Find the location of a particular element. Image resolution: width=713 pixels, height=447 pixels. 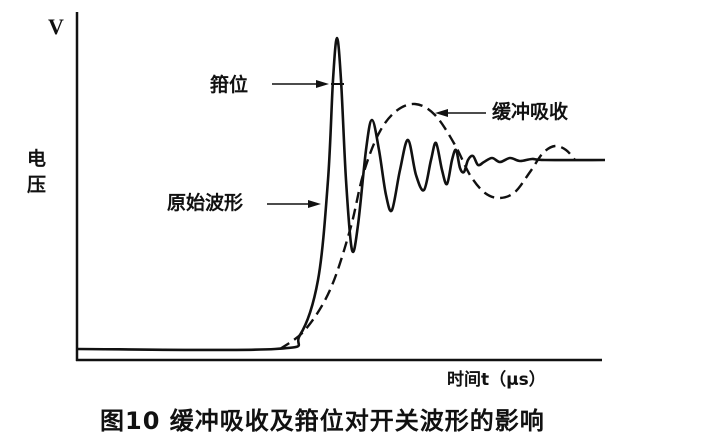

annotation-clamp: 箝位 is located at coordinates (229, 85).